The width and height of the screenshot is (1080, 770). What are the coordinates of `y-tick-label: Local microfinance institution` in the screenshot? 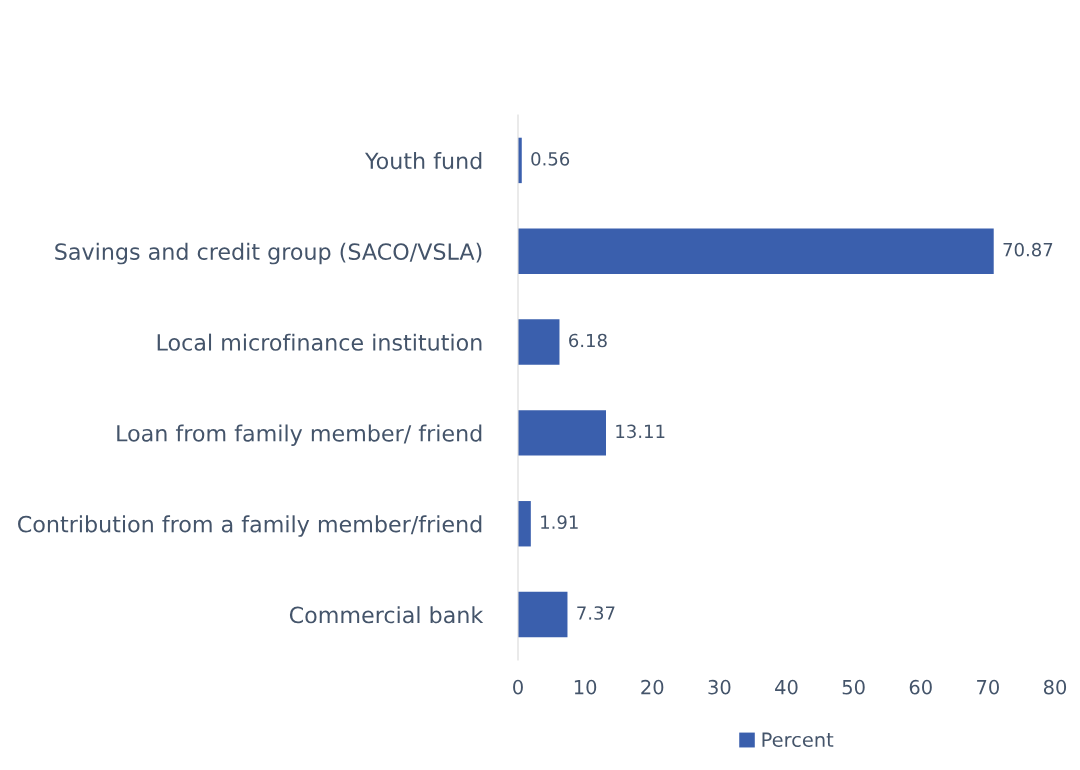 It's located at (319, 342).